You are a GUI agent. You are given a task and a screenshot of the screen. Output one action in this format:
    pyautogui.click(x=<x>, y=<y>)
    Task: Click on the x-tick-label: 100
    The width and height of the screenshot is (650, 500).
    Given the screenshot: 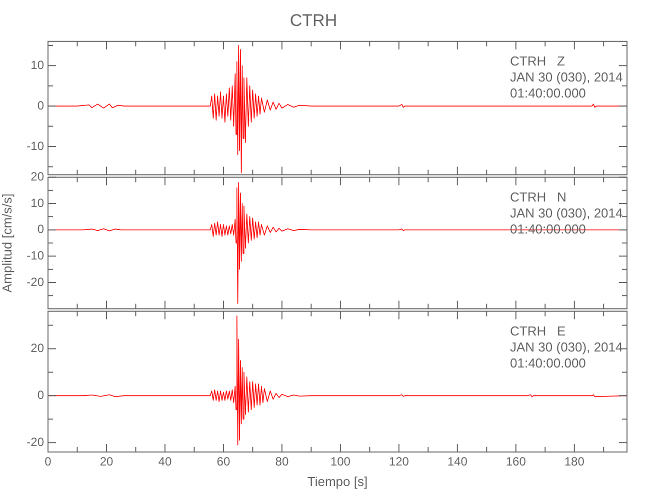 What is the action you would take?
    pyautogui.click(x=340, y=461)
    